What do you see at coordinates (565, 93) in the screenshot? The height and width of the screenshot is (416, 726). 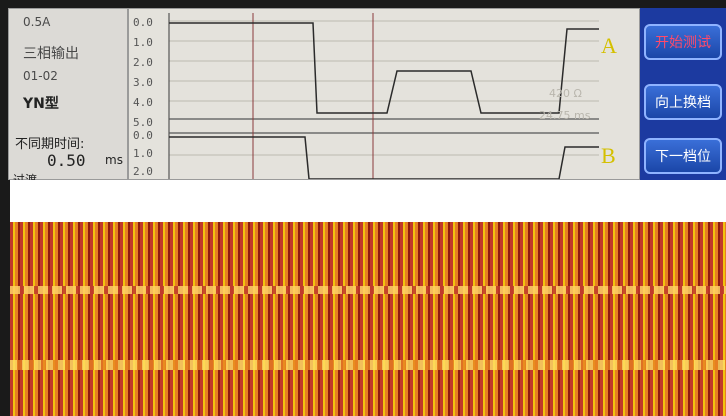 I see `resistance-readout: 420 Ω` at bounding box center [565, 93].